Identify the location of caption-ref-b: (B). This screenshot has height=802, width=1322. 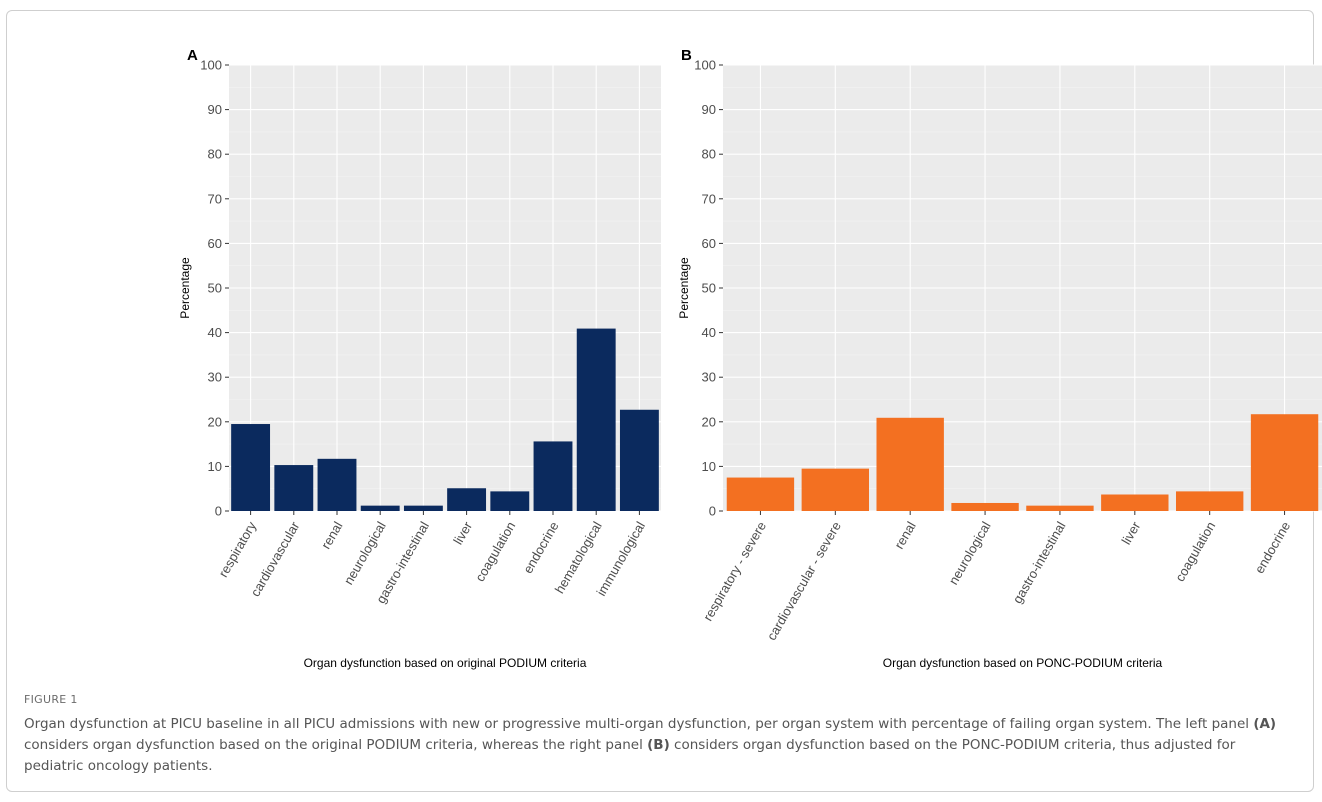
(658, 745).